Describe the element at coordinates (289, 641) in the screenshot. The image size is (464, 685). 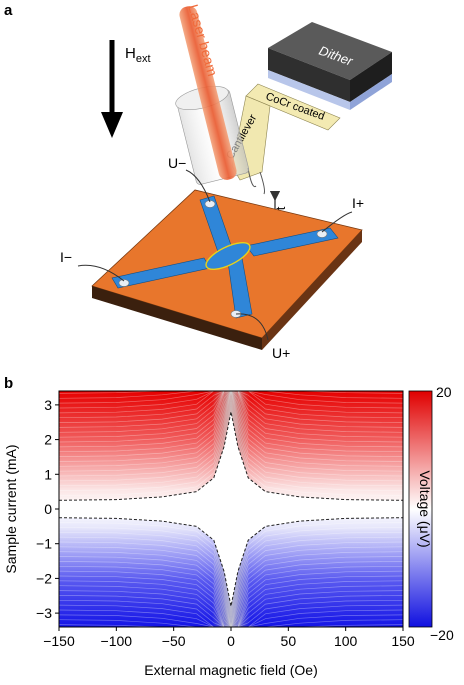
I see `x-tick-label: 50` at that location.